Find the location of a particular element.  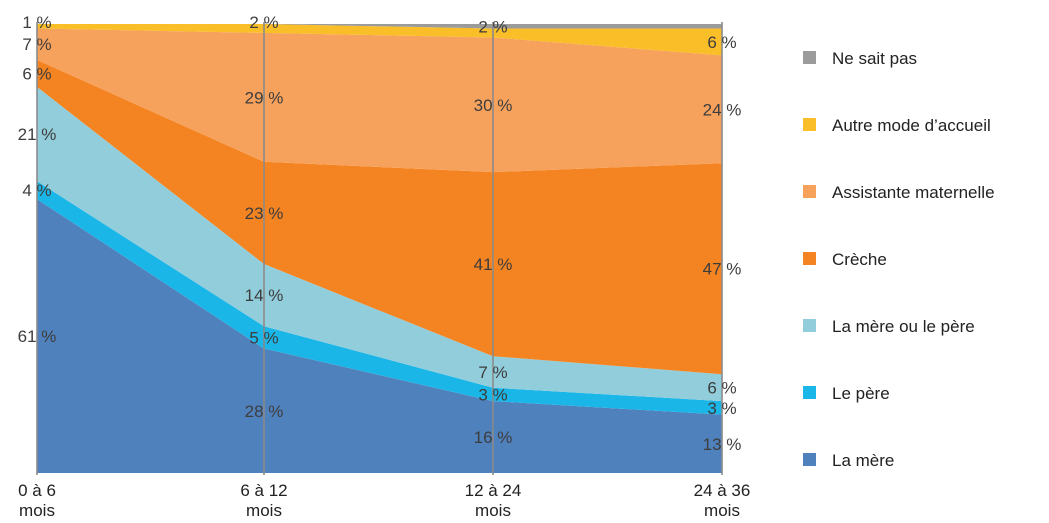

legend-item-assistante-maternelle: Assistante maternelle is located at coordinates (899, 192).